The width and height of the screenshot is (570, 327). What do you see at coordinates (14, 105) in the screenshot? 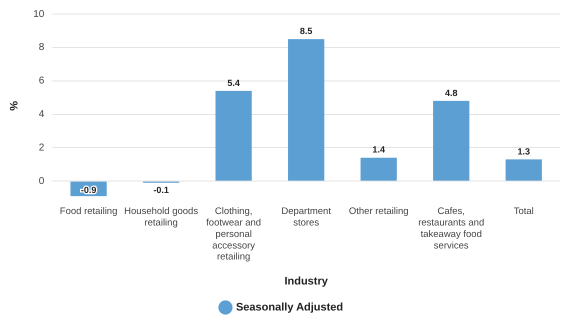
I see `y-axis-title: %` at bounding box center [14, 105].